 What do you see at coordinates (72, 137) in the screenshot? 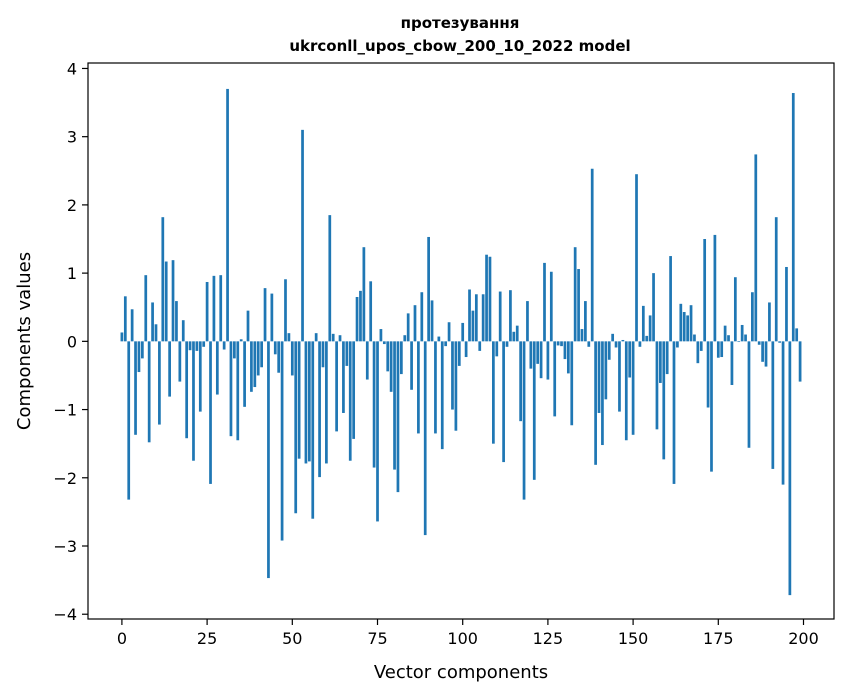
I see `y-tick-label-3: 3` at bounding box center [72, 137].